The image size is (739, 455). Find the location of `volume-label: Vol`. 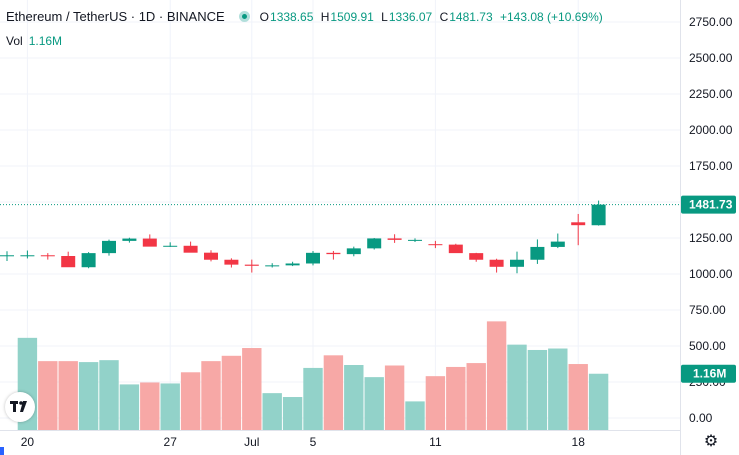

volume-label: Vol is located at coordinates (14, 41).